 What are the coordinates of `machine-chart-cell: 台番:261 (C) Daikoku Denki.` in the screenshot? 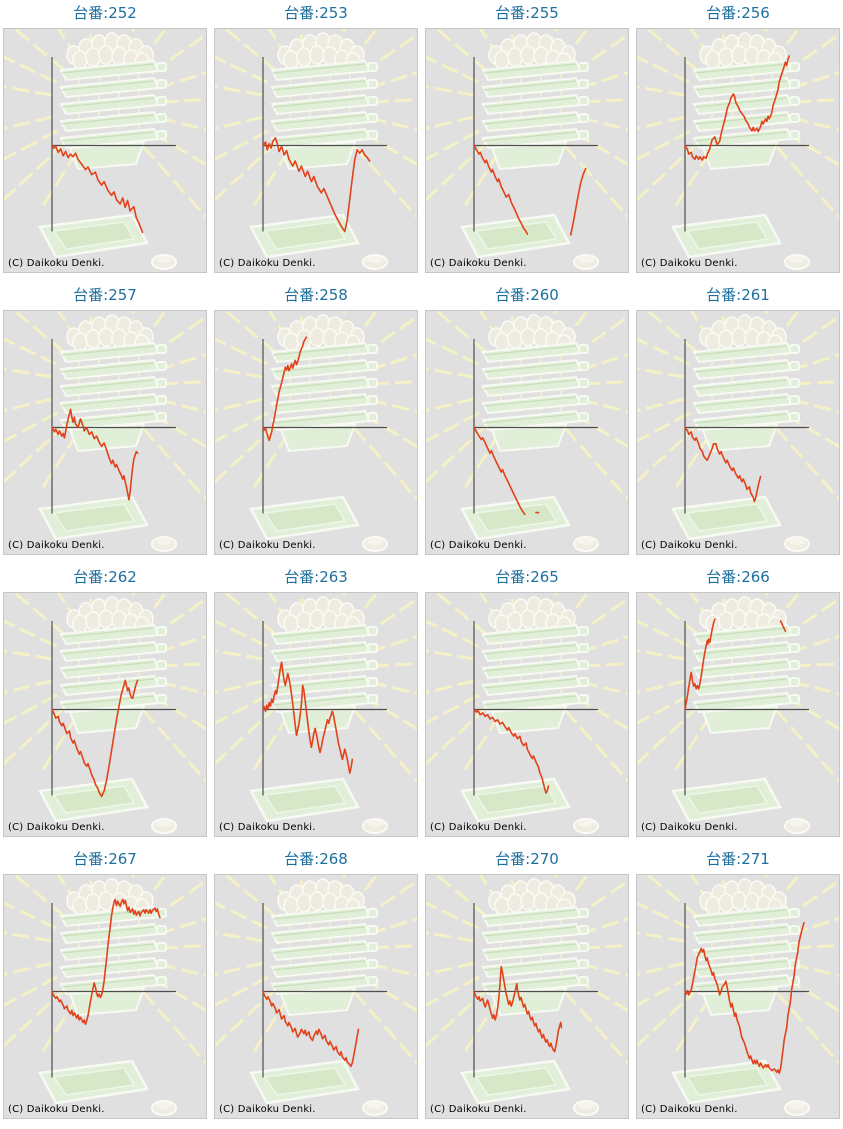 It's located at (738, 418).